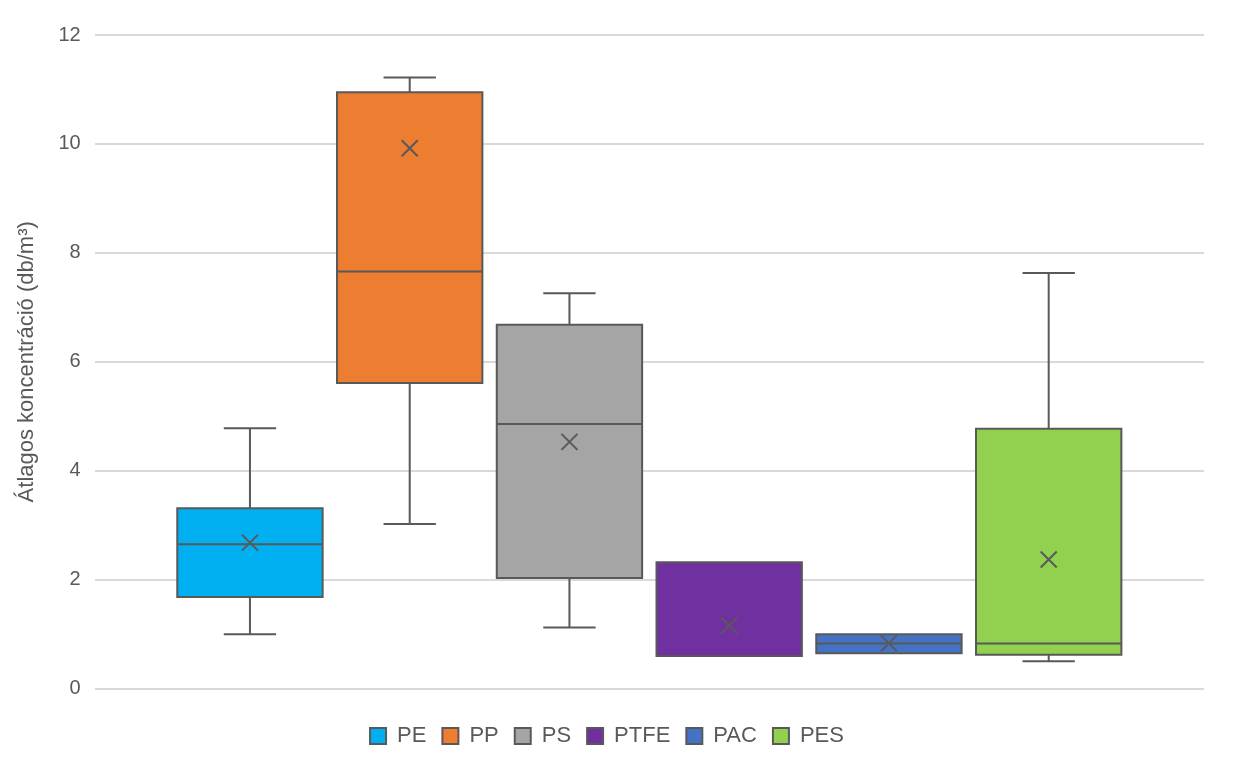 The height and width of the screenshot is (767, 1234). I want to click on y-tick-label: 2, so click(75, 578).